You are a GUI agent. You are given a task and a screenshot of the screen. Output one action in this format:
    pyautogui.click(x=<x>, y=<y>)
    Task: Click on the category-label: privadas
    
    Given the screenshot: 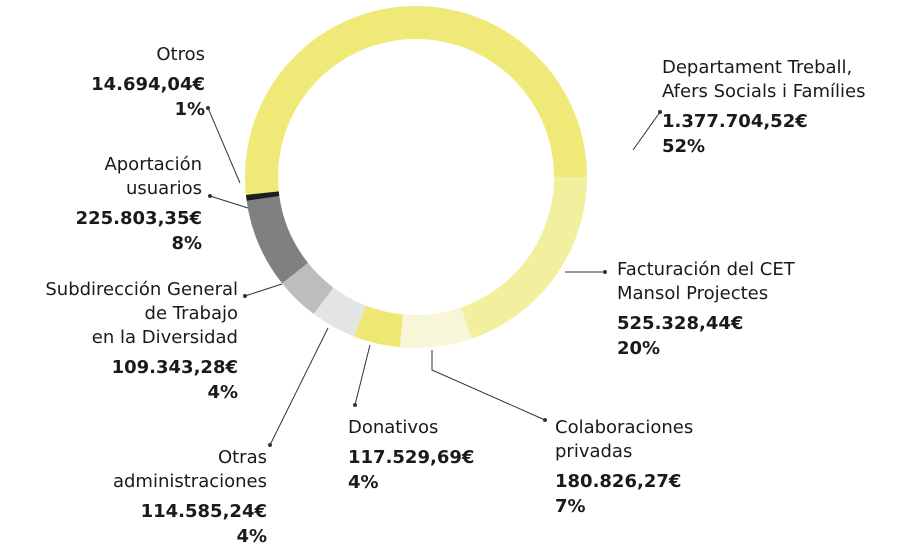 What is the action you would take?
    pyautogui.click(x=593, y=451)
    